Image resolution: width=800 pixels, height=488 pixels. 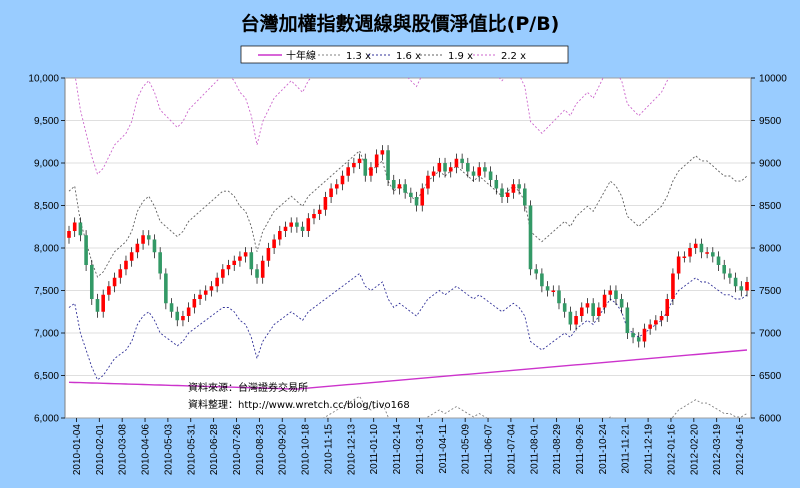 What do you see at coordinates (46, 376) in the screenshot?
I see `y-tick-label: 6,500` at bounding box center [46, 376].